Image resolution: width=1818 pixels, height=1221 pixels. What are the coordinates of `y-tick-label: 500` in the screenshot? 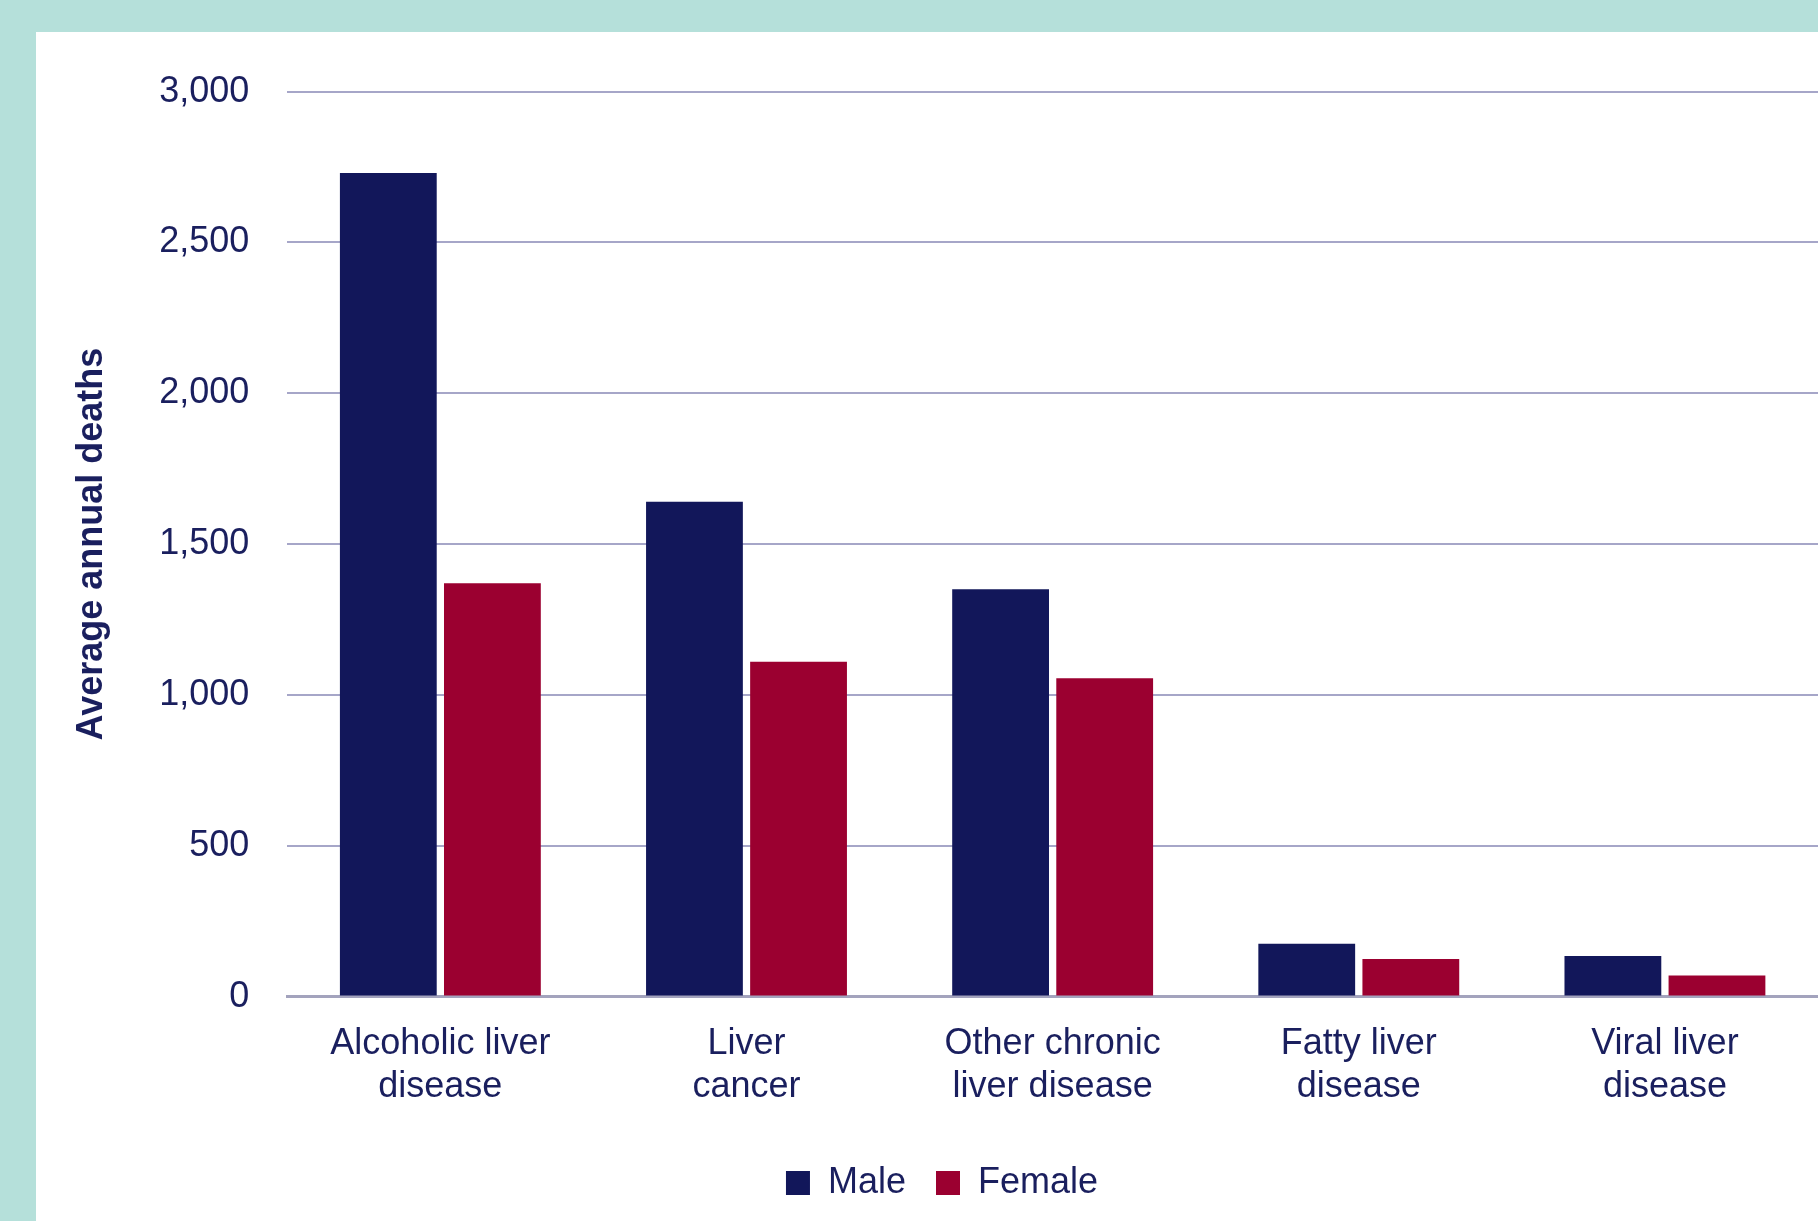 It's located at (219, 843).